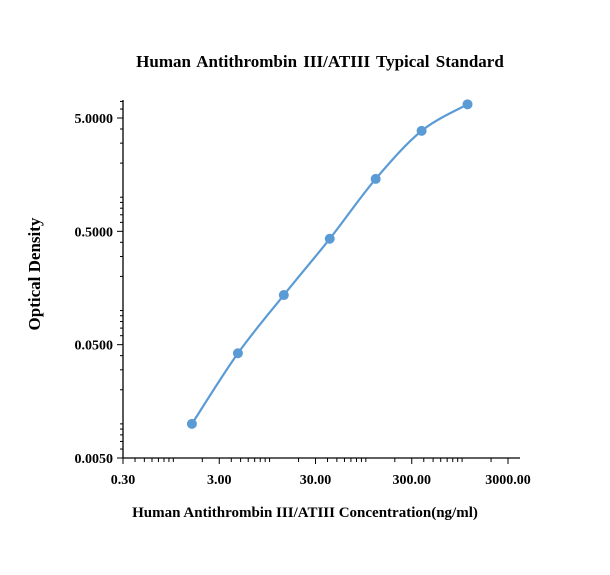 The height and width of the screenshot is (575, 610). What do you see at coordinates (34, 274) in the screenshot?
I see `y-axis-title: Optical Density` at bounding box center [34, 274].